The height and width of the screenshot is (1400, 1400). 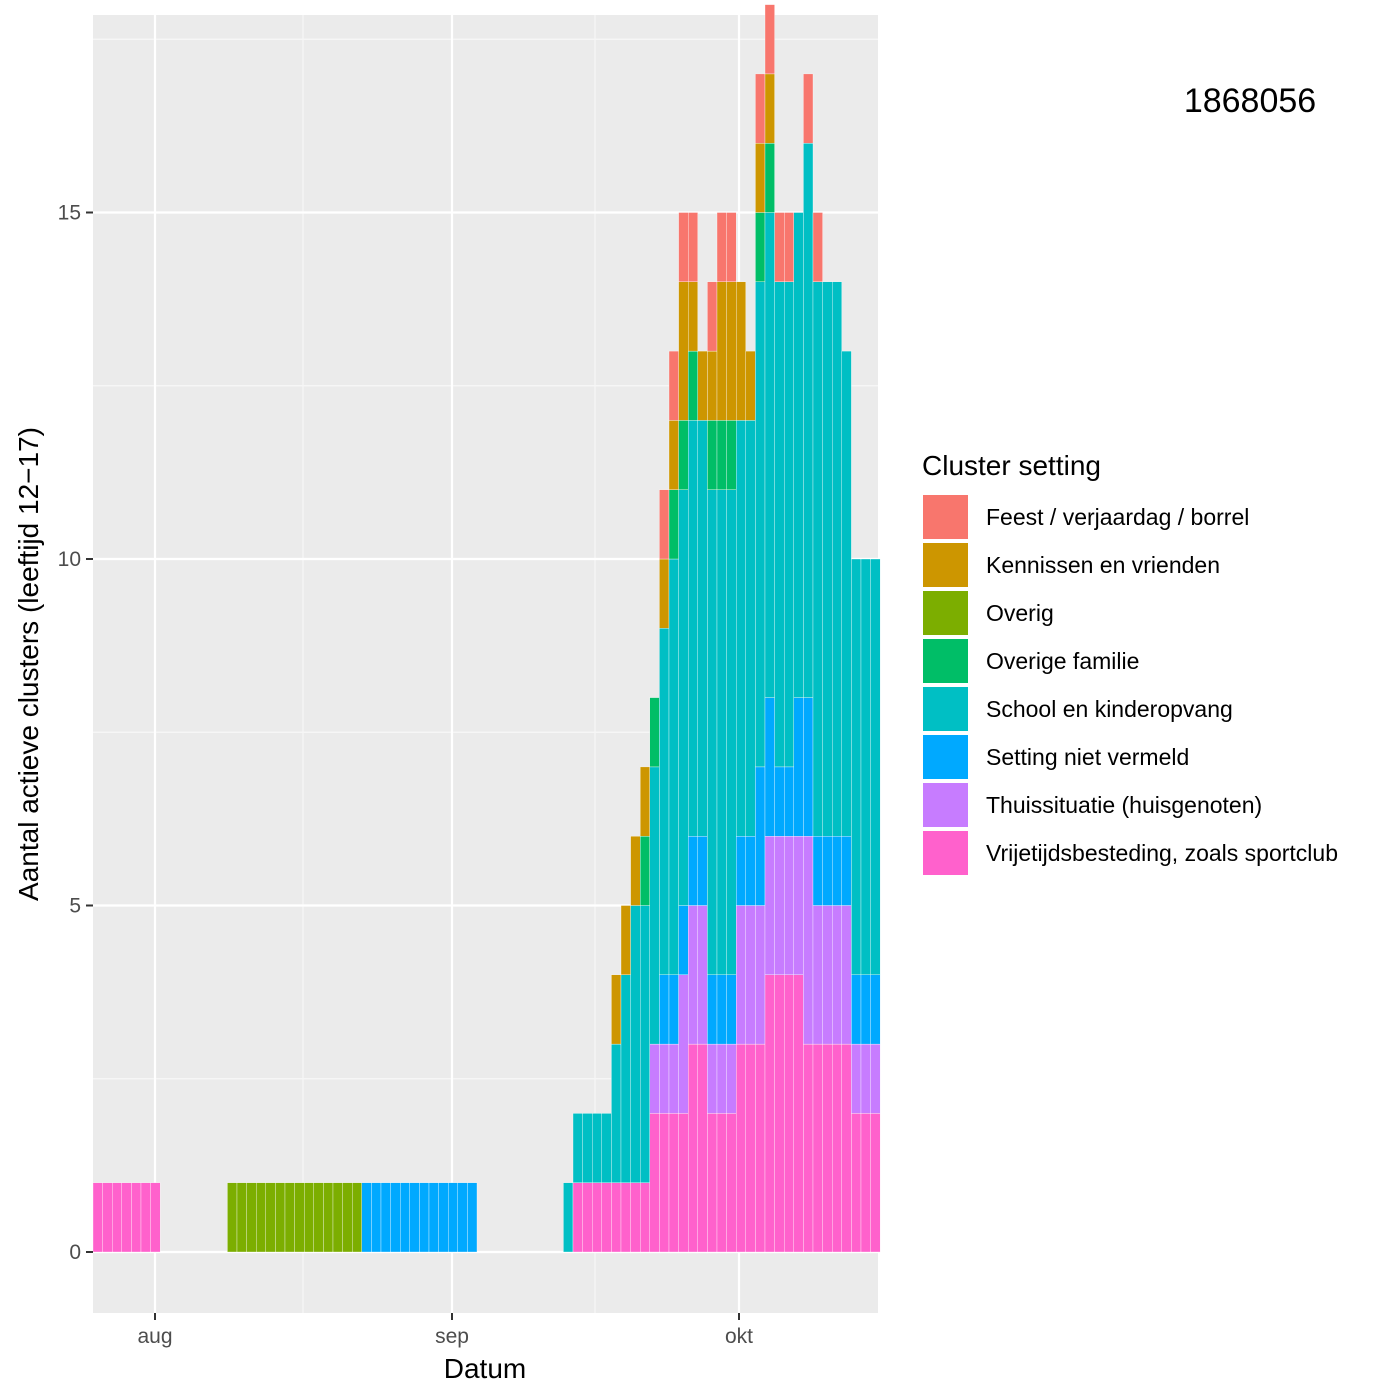 I want to click on y-tick-label: 10, so click(x=69, y=559).